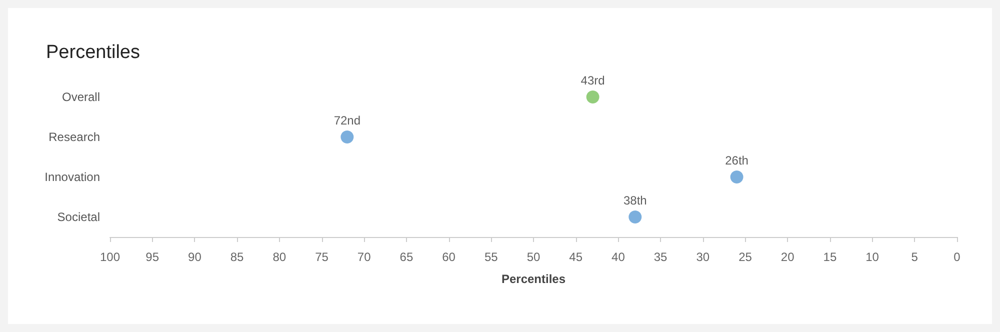 This screenshot has width=1000, height=332. I want to click on x-tick-label: 30, so click(703, 257).